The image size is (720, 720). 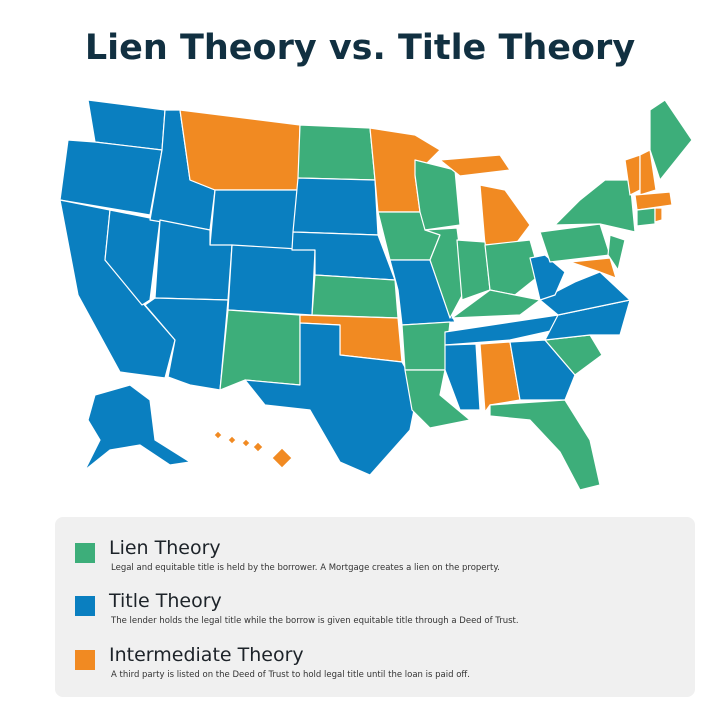 I want to click on state-MI-UP, so click(x=475, y=165).